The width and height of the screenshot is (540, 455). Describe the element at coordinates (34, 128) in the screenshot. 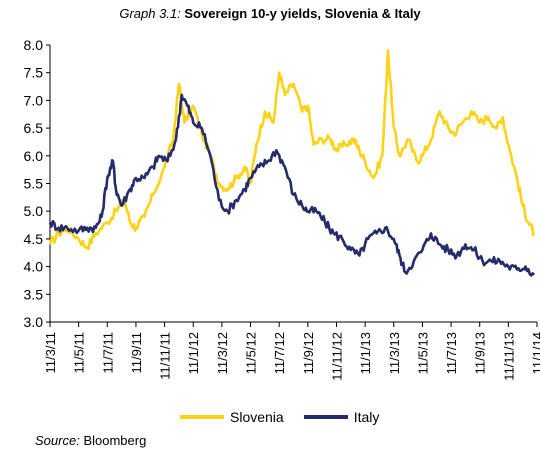

I see `y-tick-label: 6.5` at that location.